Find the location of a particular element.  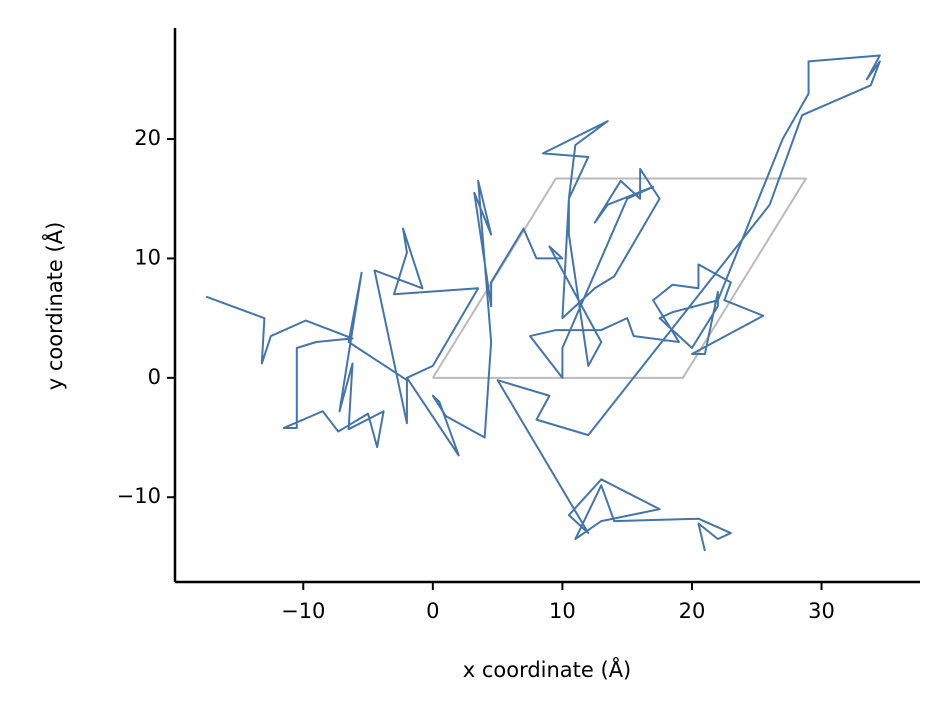

x-tick-label: 0 is located at coordinates (432, 611).